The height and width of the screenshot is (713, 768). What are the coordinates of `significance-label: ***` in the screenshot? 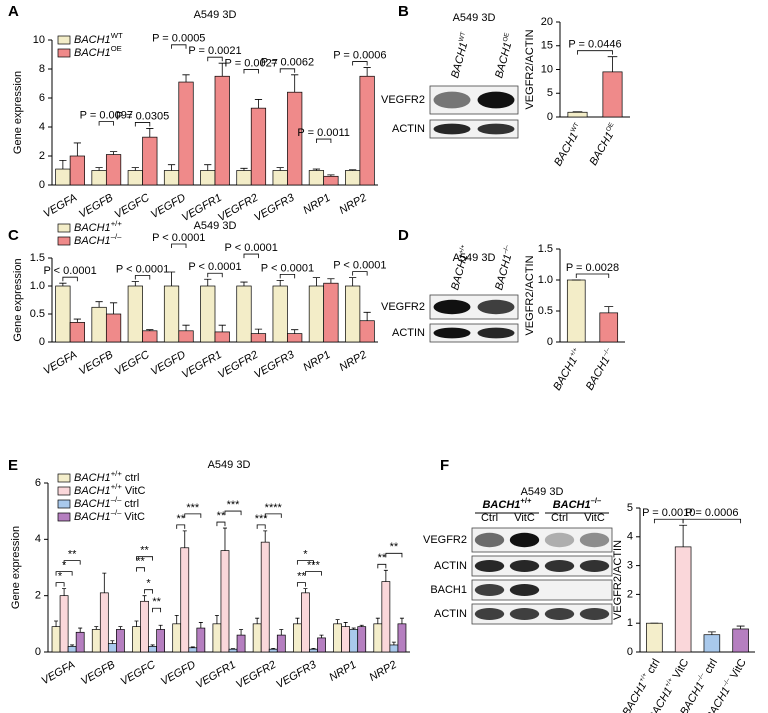 It's located at (314, 566).